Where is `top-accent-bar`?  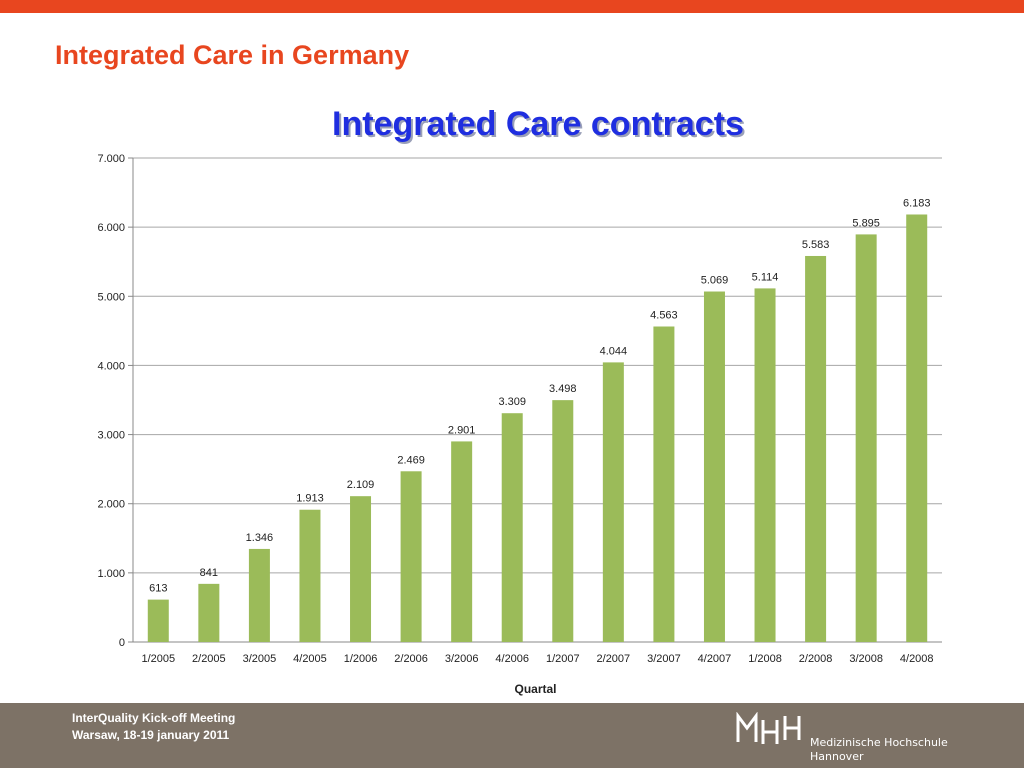
top-accent-bar is located at coordinates (512, 6).